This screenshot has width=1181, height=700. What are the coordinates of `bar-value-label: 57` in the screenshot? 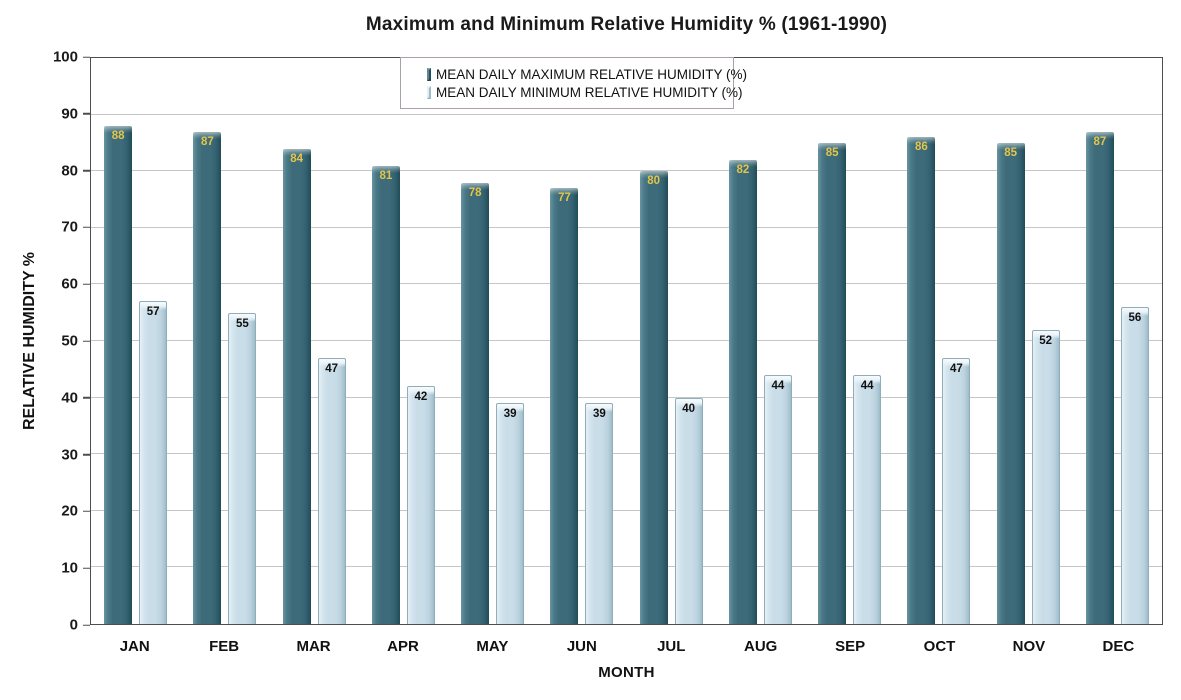 It's located at (153, 312).